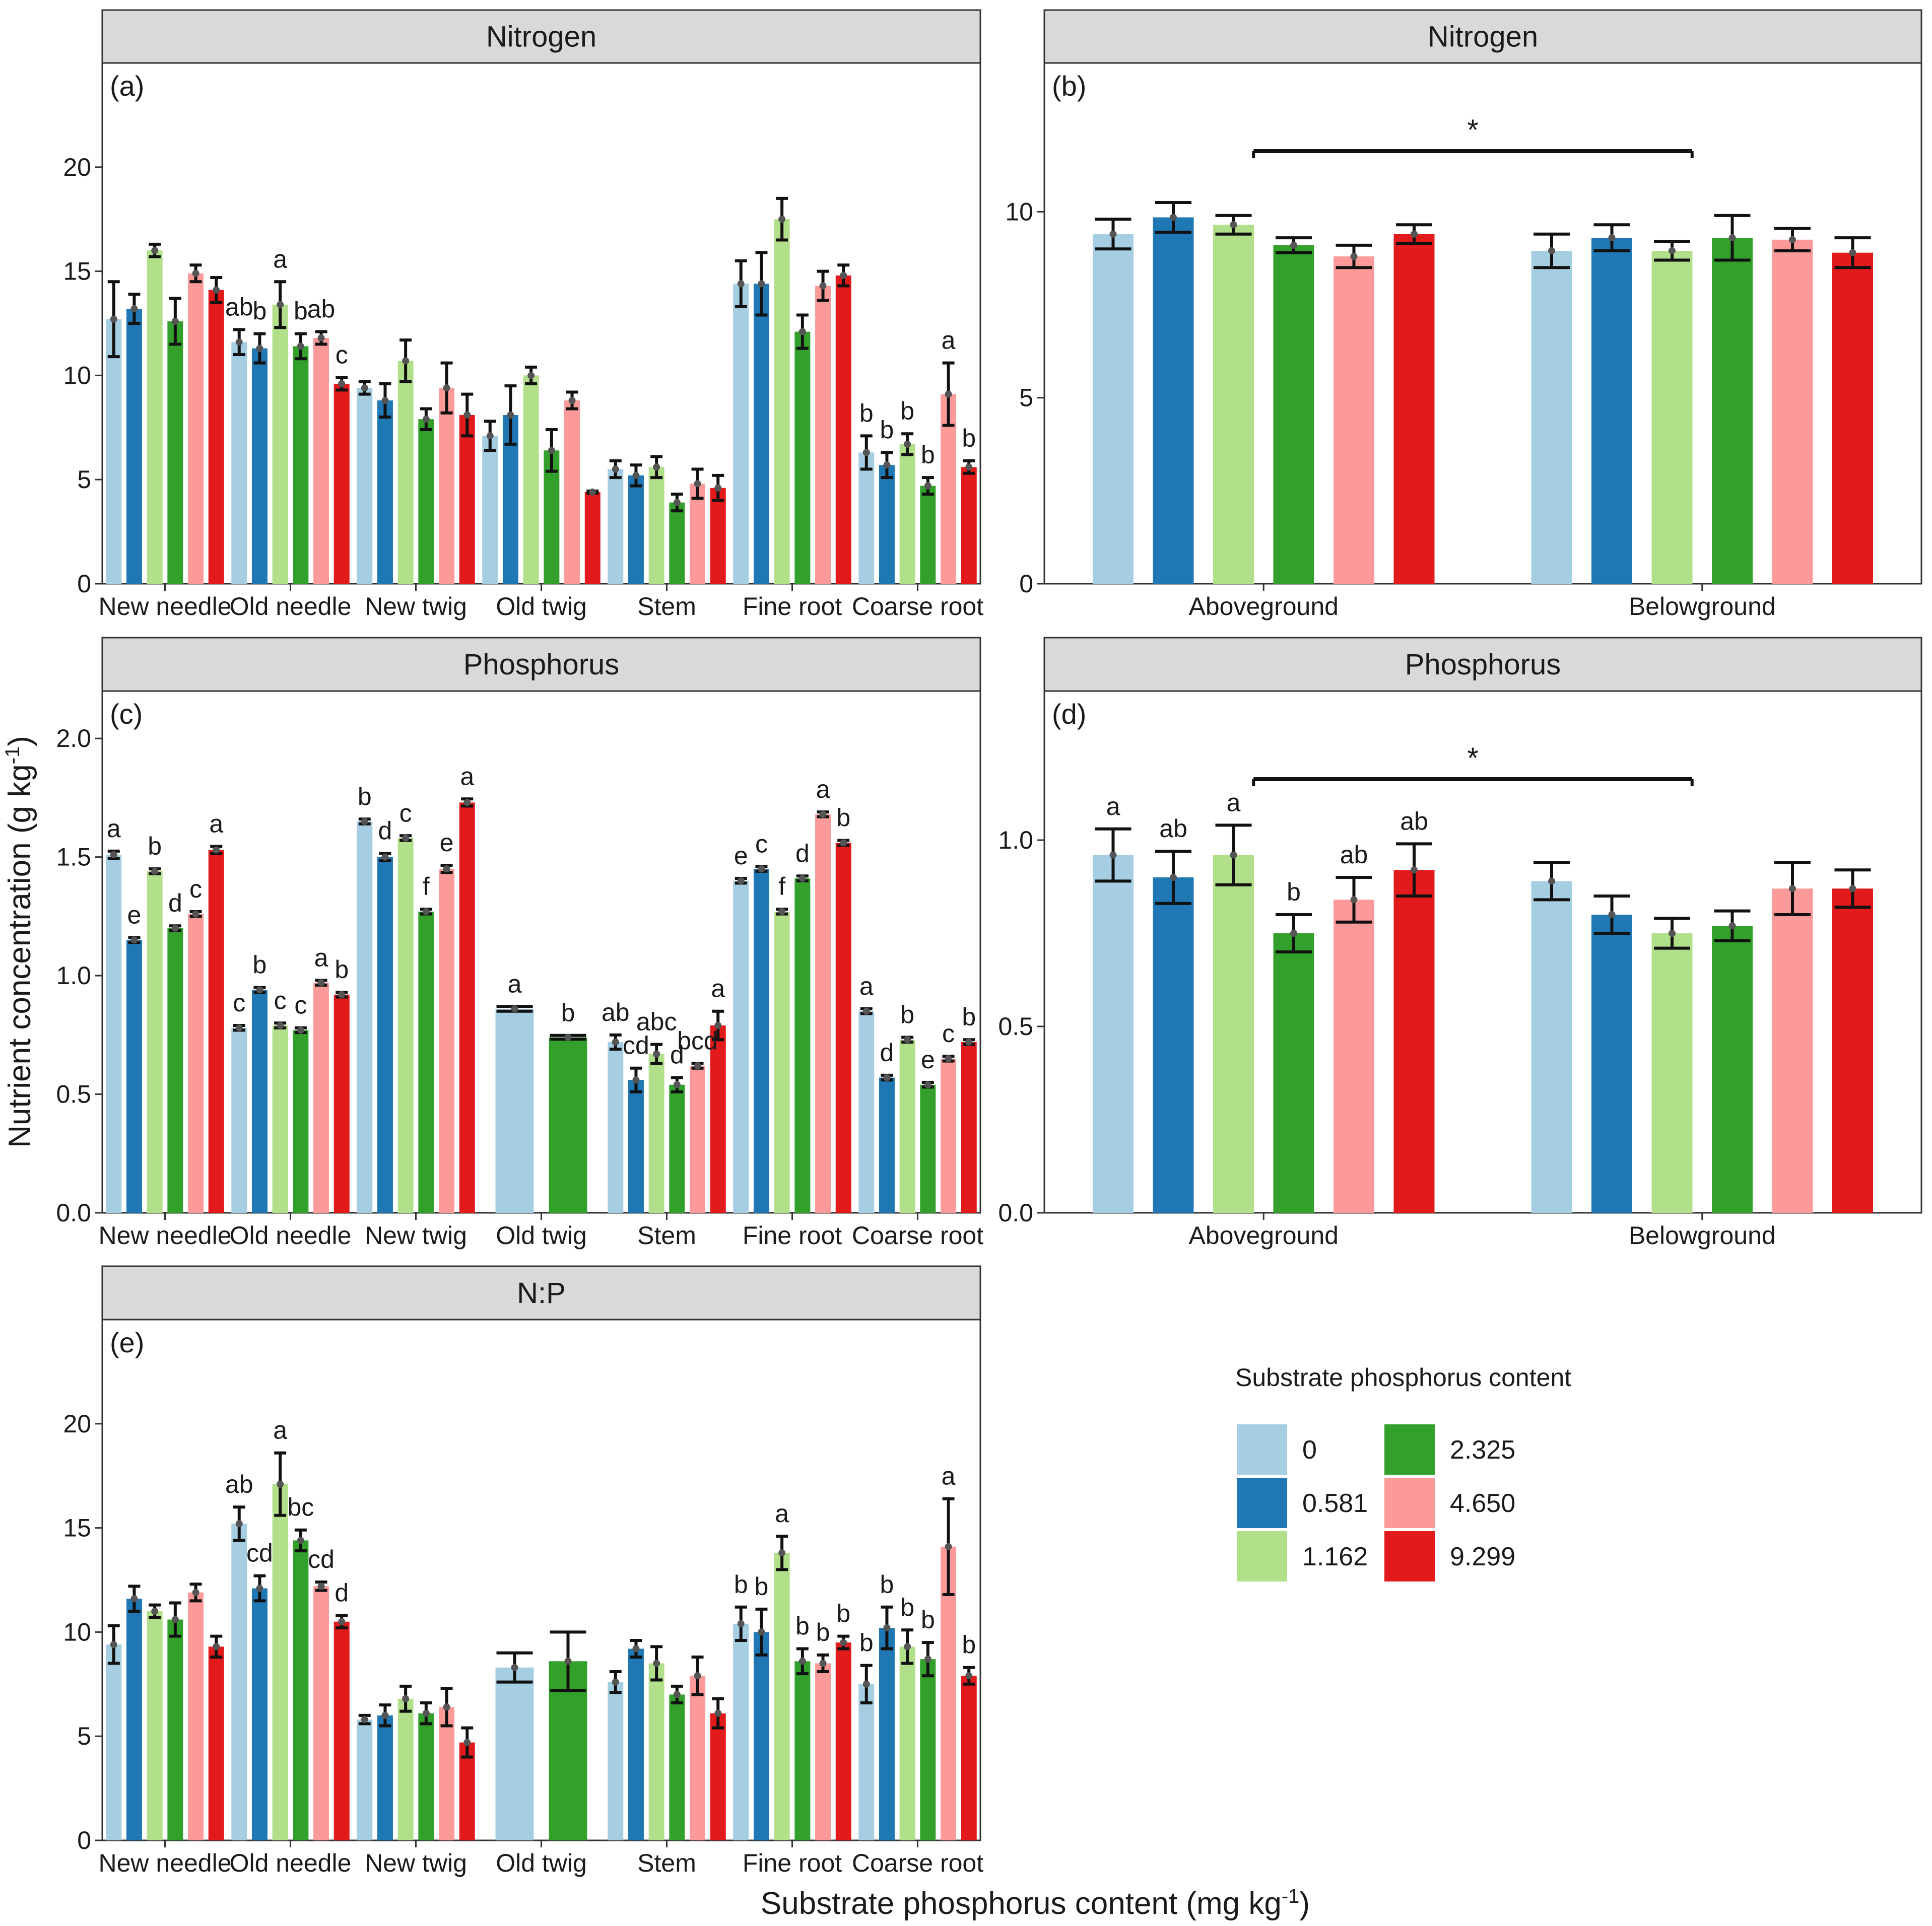  Describe the element at coordinates (260, 965) in the screenshot. I see `sig-letter-c-7: b` at that location.